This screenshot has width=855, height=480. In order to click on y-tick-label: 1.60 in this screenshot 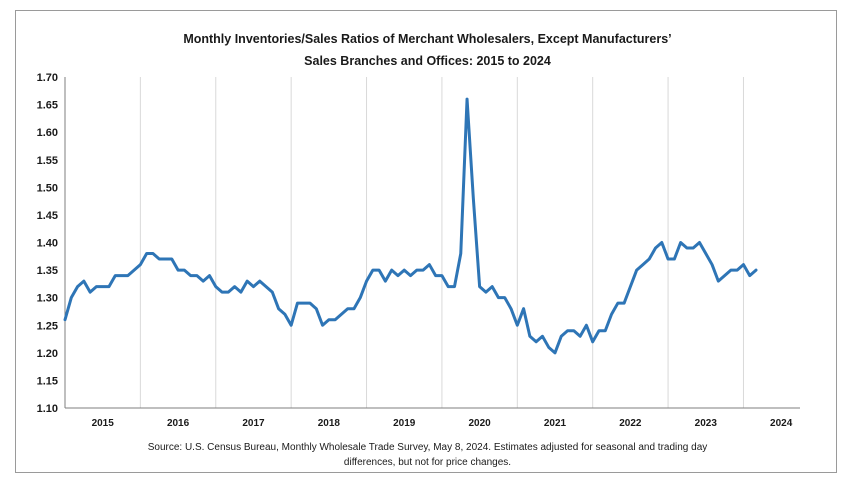, I will do `click(47, 133)`.